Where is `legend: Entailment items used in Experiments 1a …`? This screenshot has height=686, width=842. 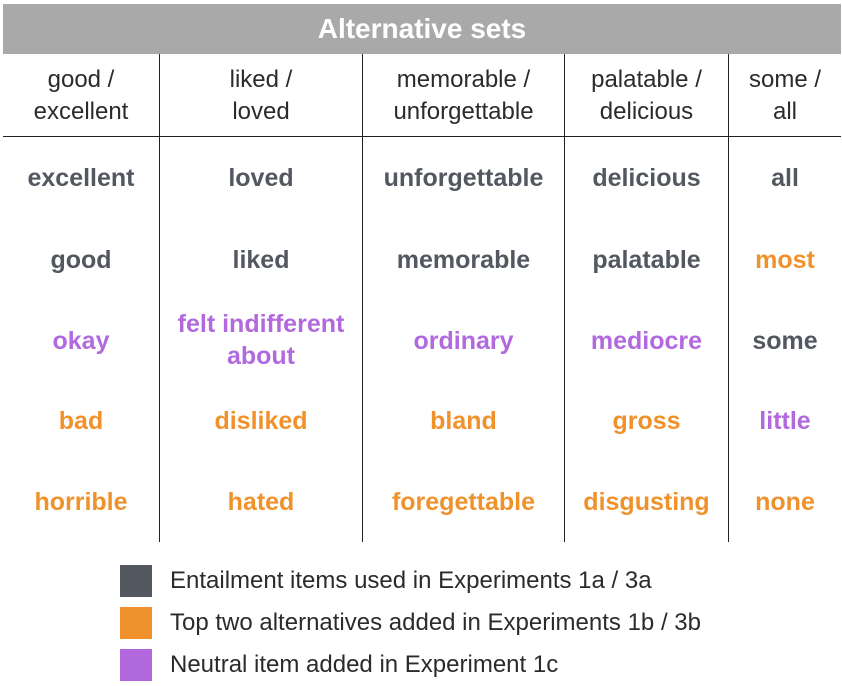
legend: Entailment items used in Experiments 1a … is located at coordinates (410, 623).